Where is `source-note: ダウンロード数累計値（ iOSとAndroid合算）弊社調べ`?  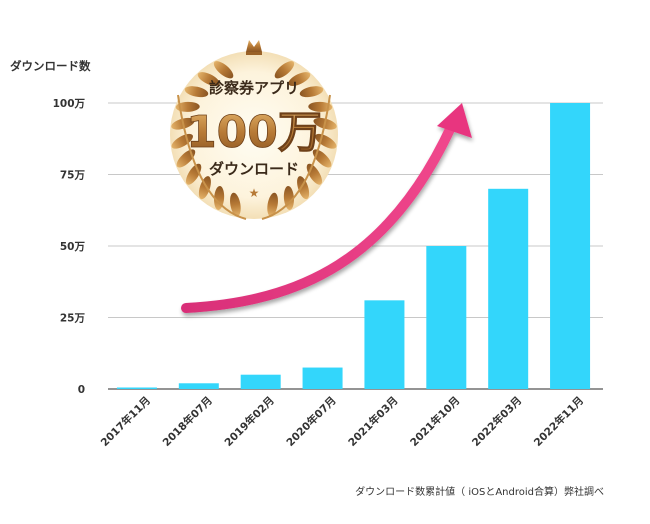 source-note: ダウンロード数累計値（ iOSとAndroid合算）弊社調べ is located at coordinates (479, 491).